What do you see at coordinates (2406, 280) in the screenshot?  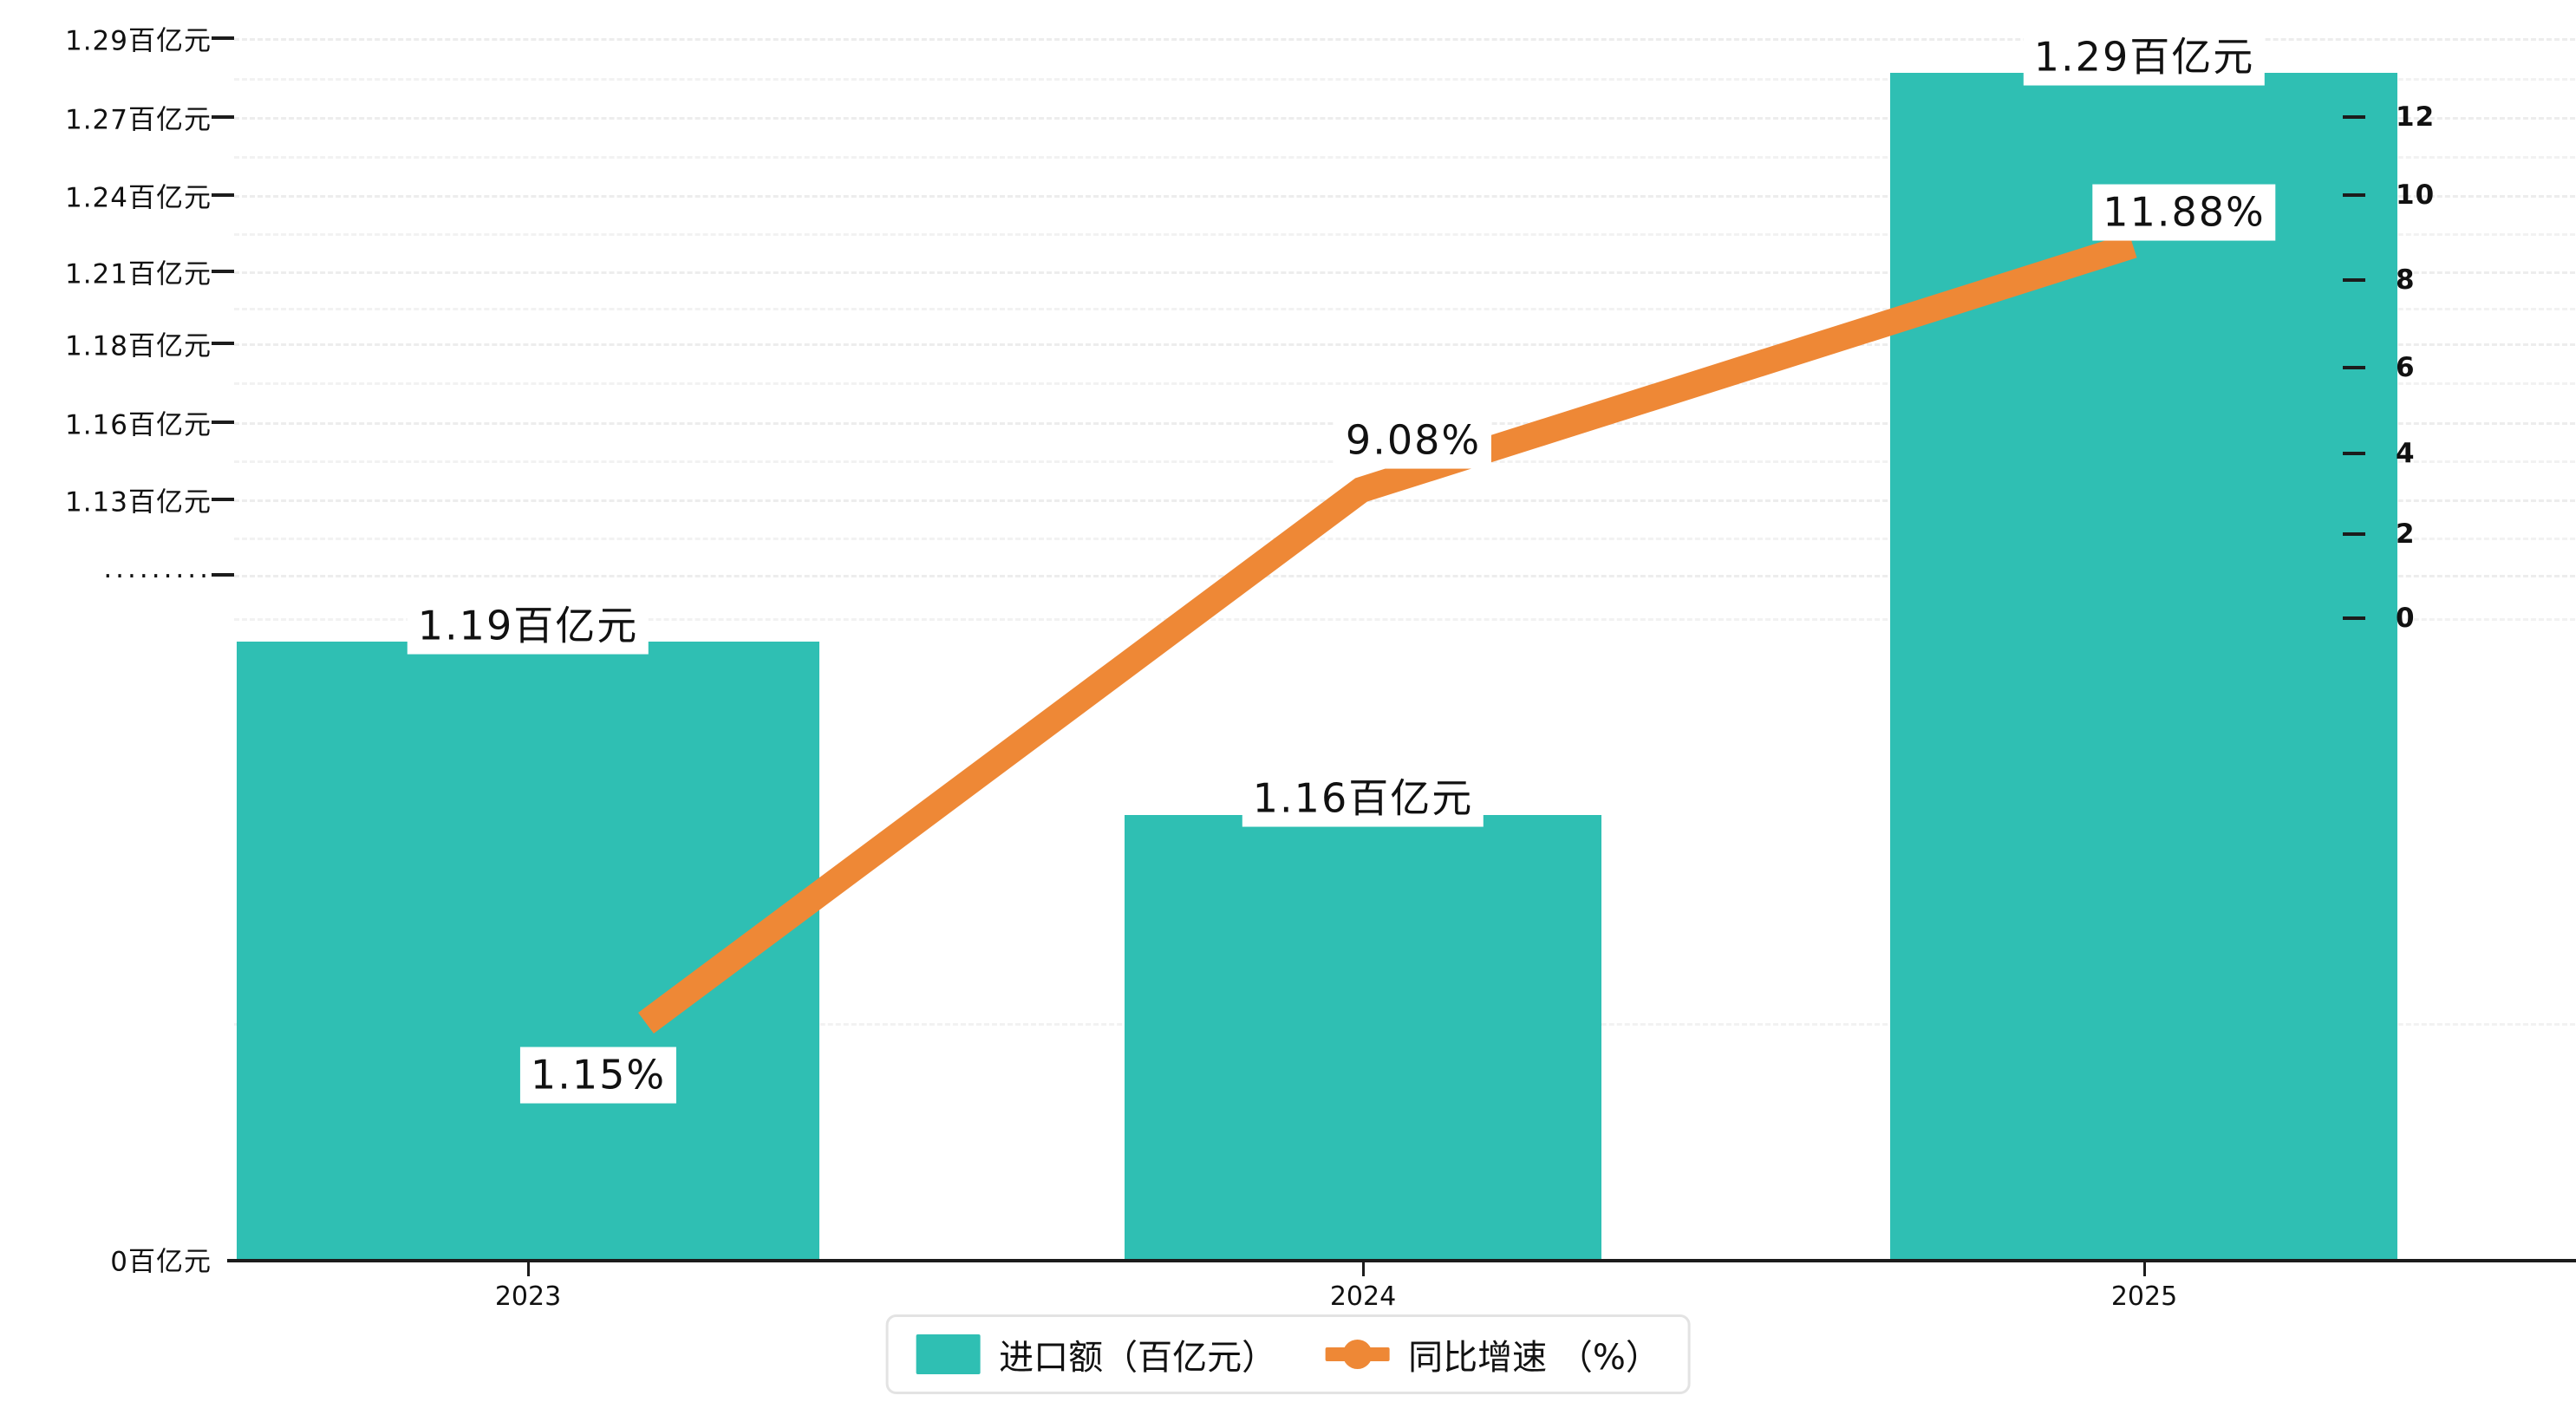 I see `y-axis-right-label: 8` at bounding box center [2406, 280].